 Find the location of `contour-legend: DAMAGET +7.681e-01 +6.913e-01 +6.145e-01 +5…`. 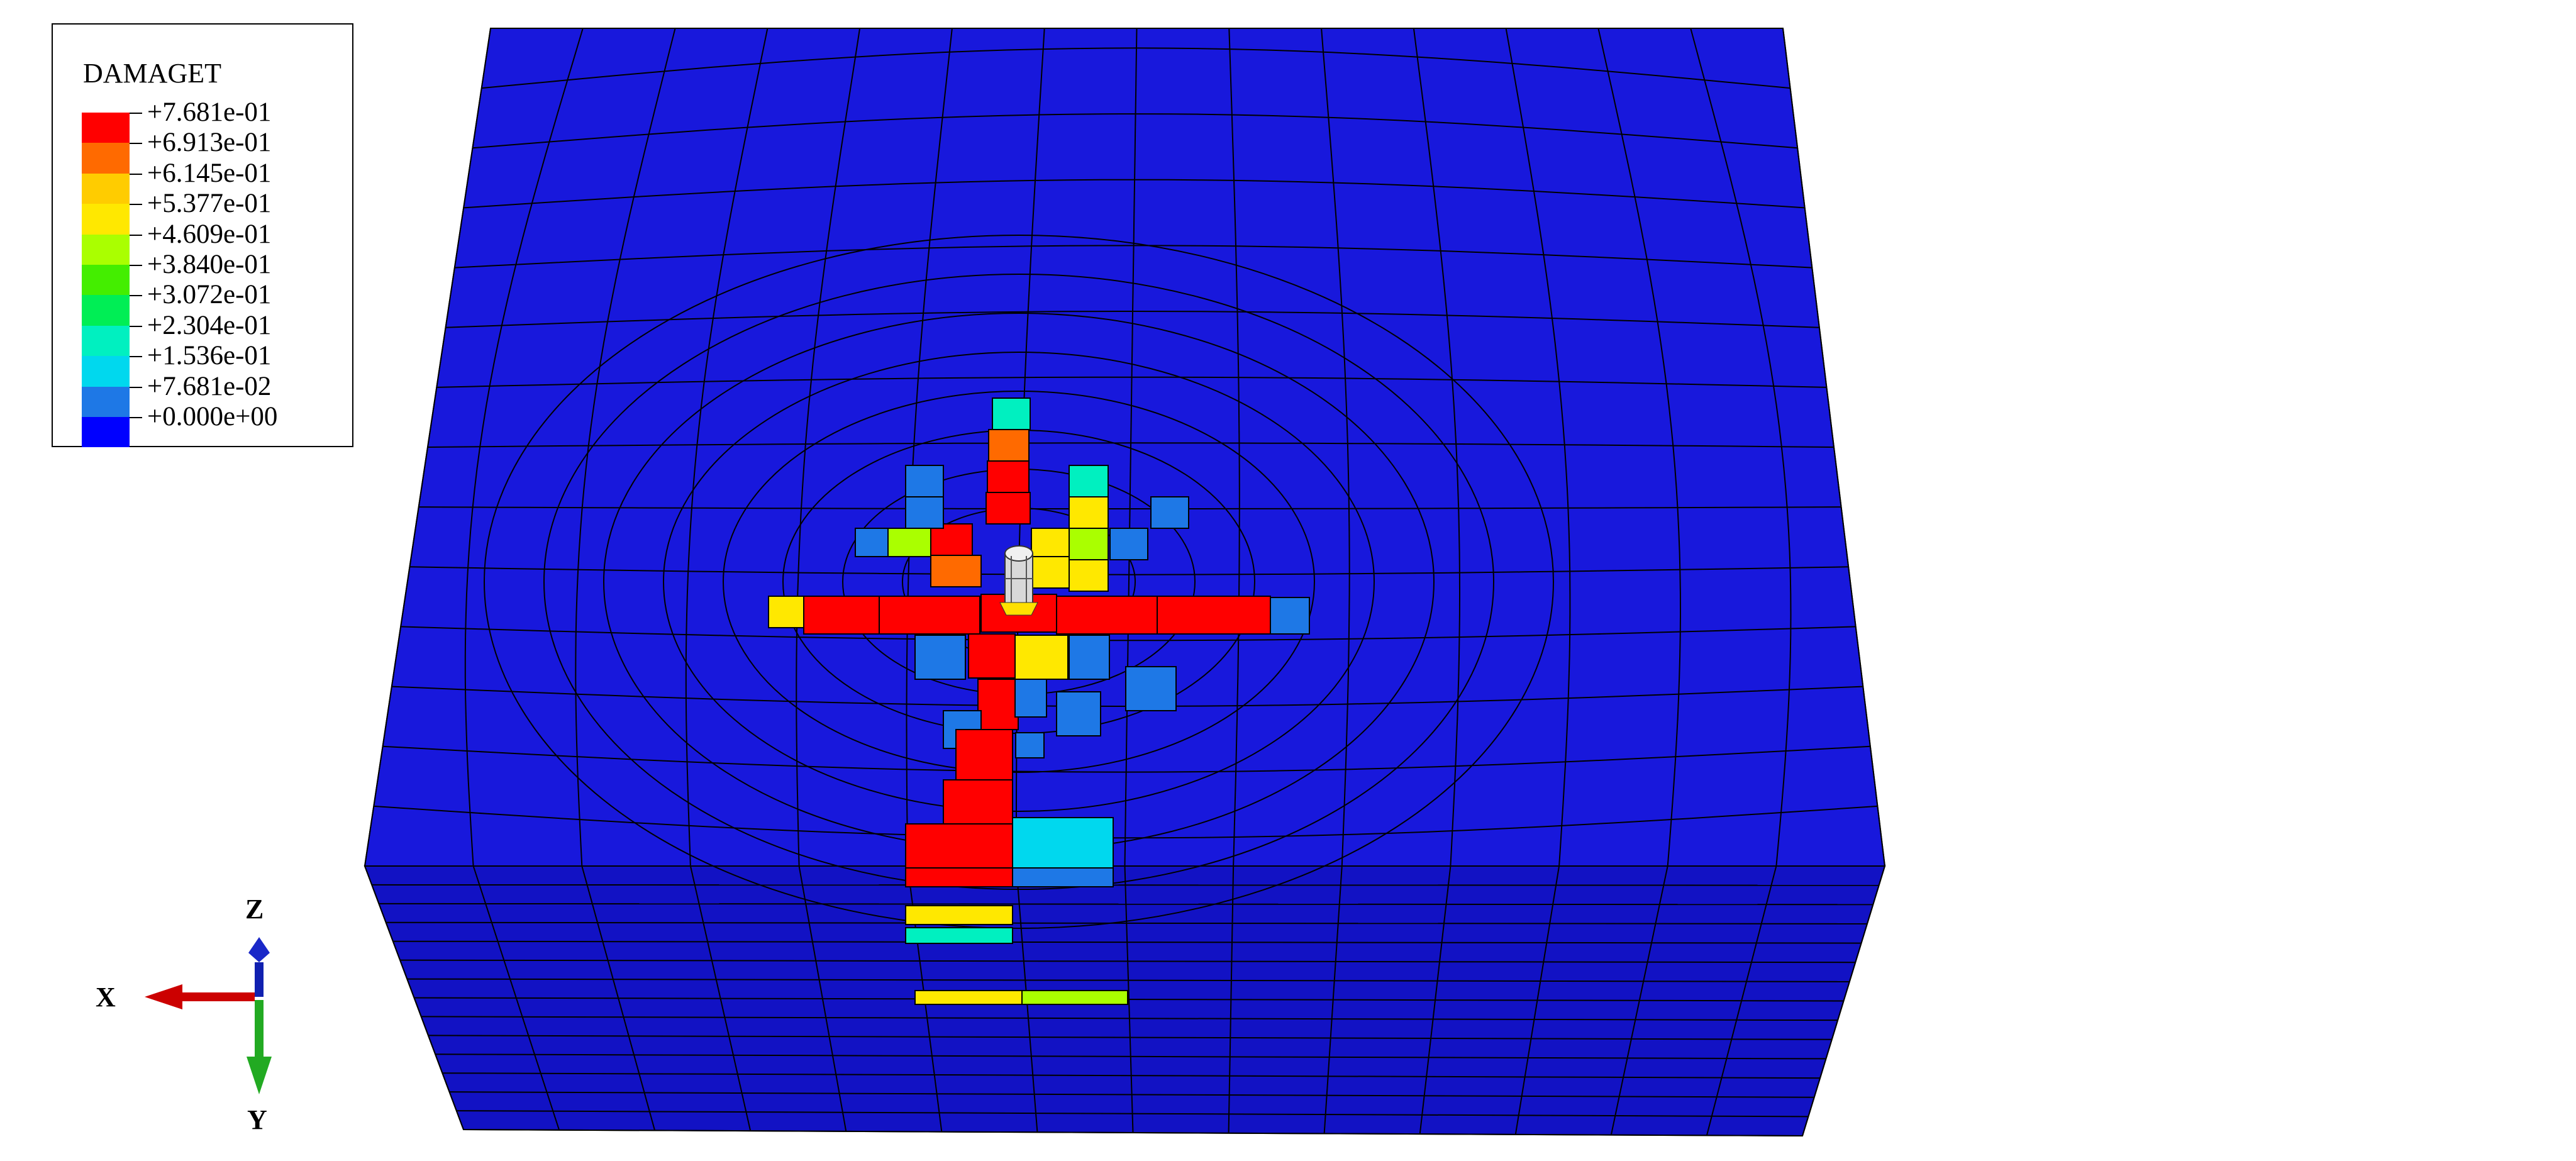

contour-legend: DAMAGET +7.681e-01 +6.913e-01 +6.145e-01 +5… is located at coordinates (202, 235).